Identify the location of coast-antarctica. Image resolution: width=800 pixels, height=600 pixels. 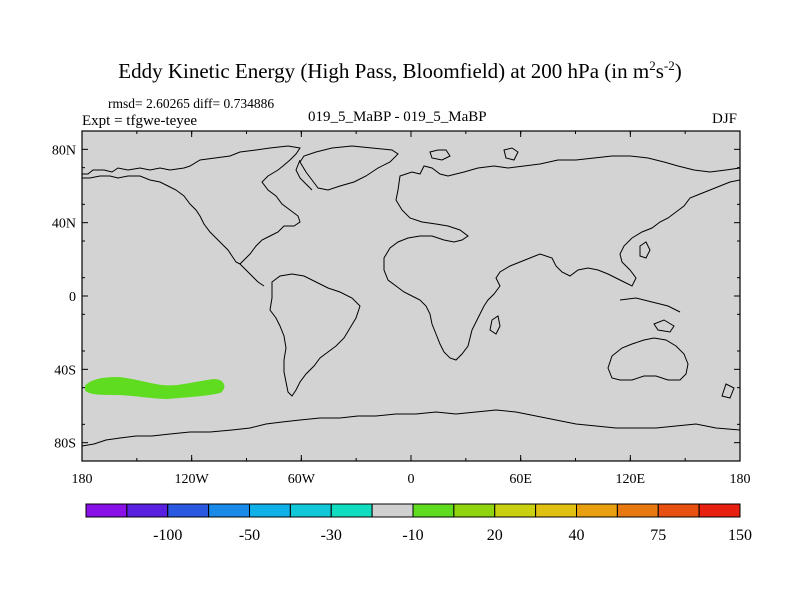
(411, 428).